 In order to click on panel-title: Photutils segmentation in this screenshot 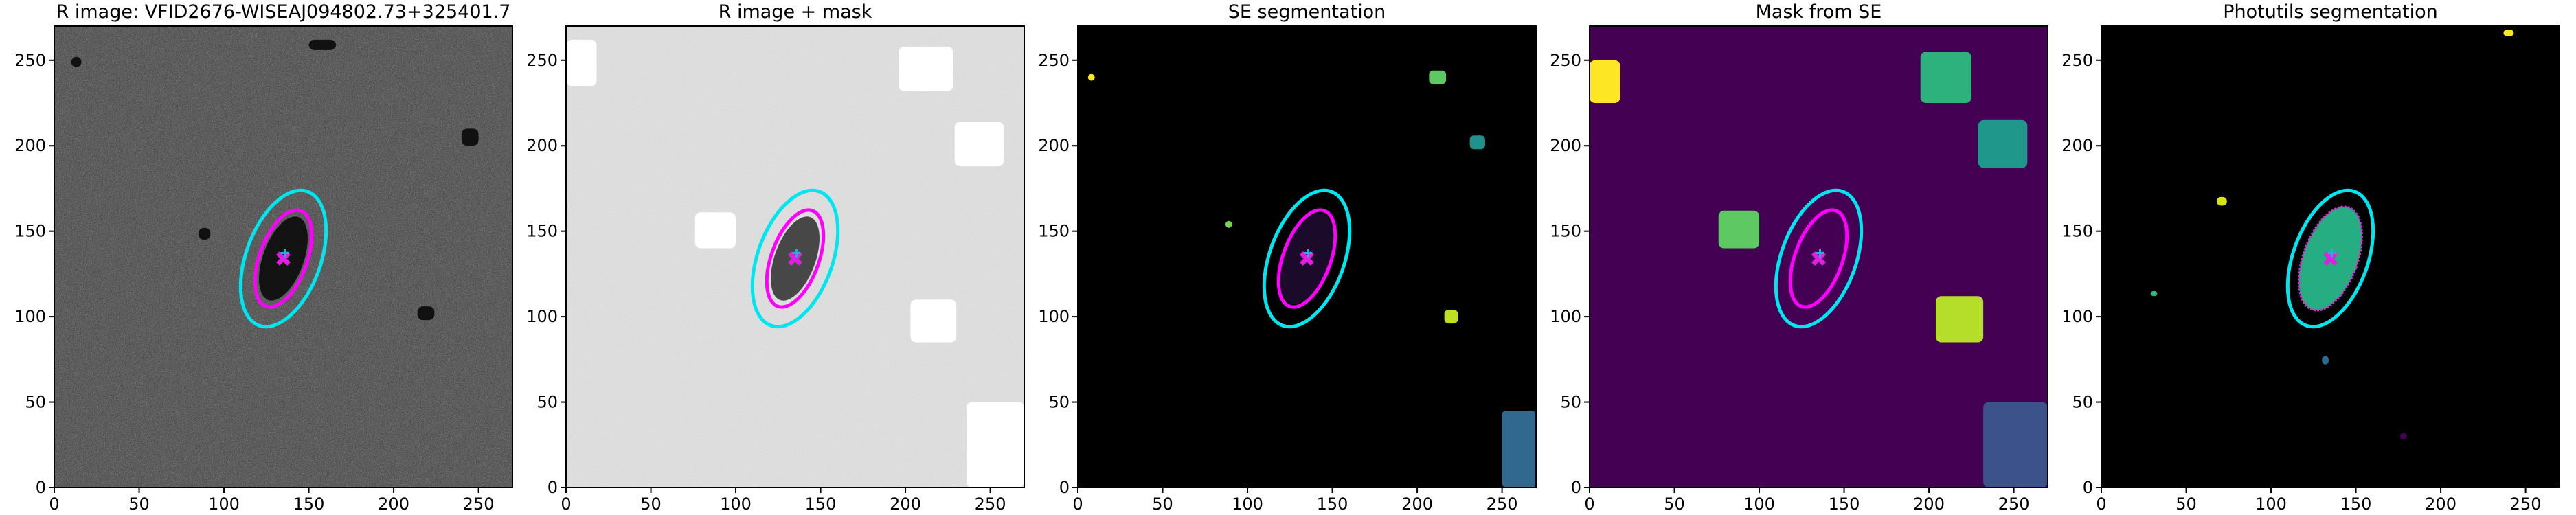, I will do `click(2330, 12)`.